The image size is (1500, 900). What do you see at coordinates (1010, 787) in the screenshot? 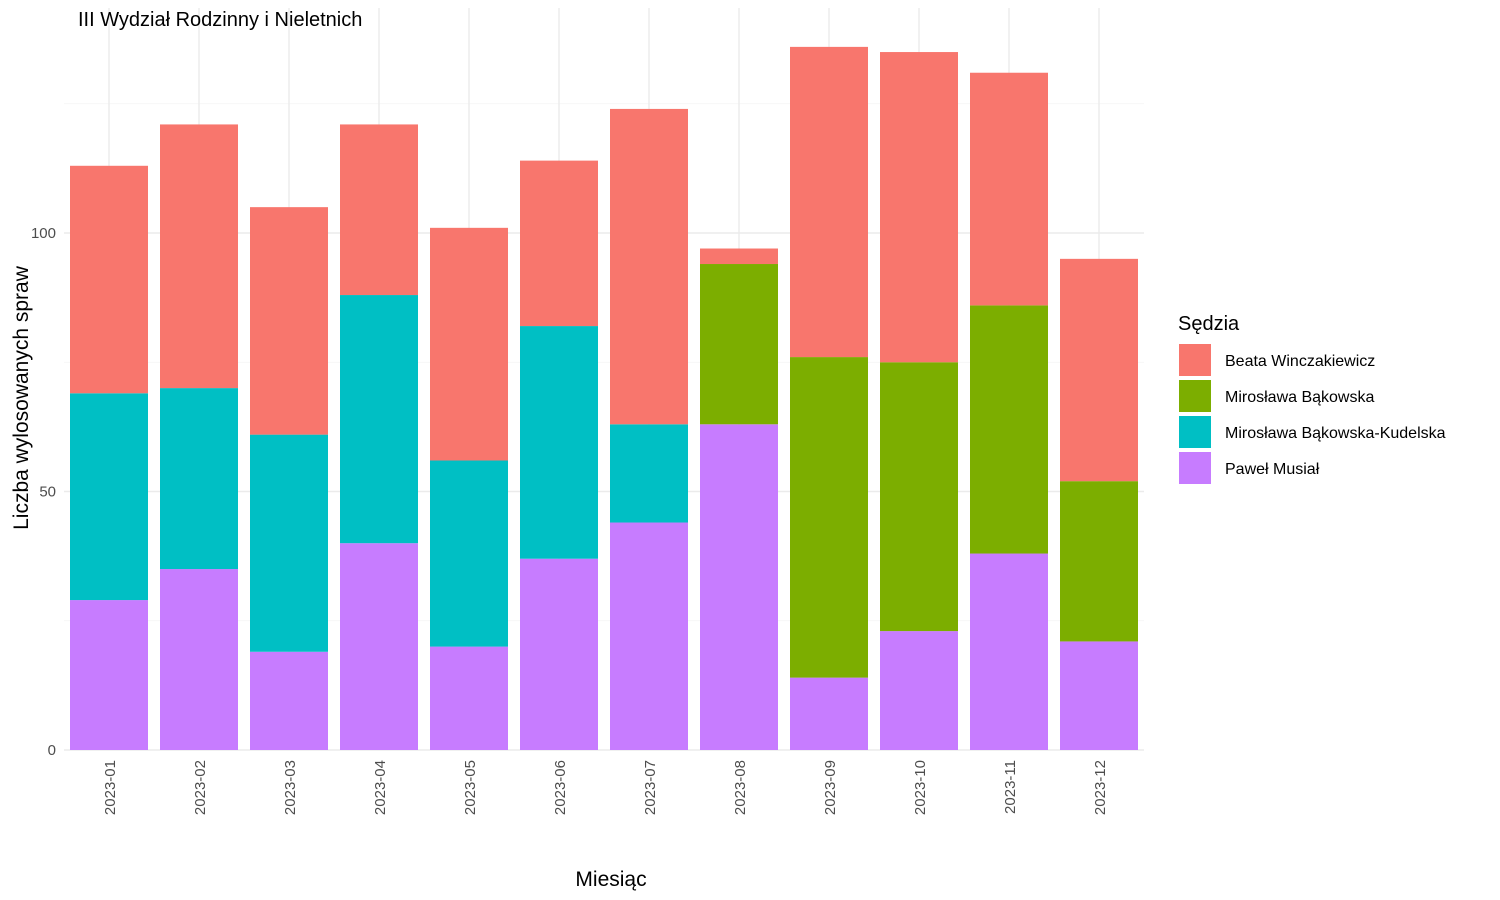
I see `x-tick-label: 2023-11` at bounding box center [1010, 787].